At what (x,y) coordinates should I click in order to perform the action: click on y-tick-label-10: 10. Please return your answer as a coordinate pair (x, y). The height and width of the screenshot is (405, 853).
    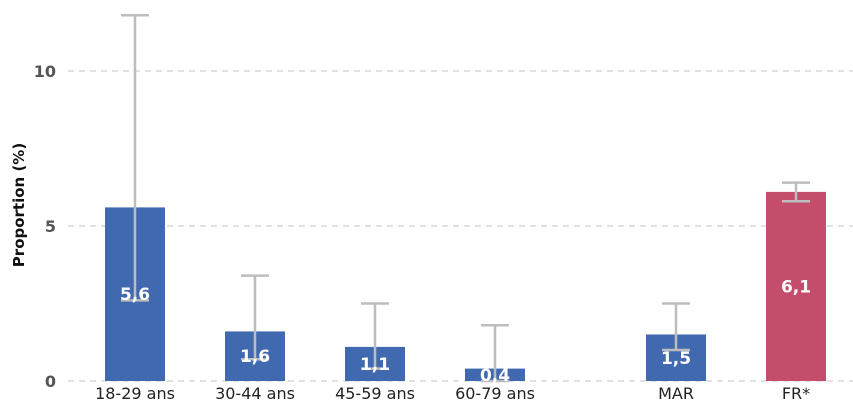
    Looking at the image, I should click on (45, 71).